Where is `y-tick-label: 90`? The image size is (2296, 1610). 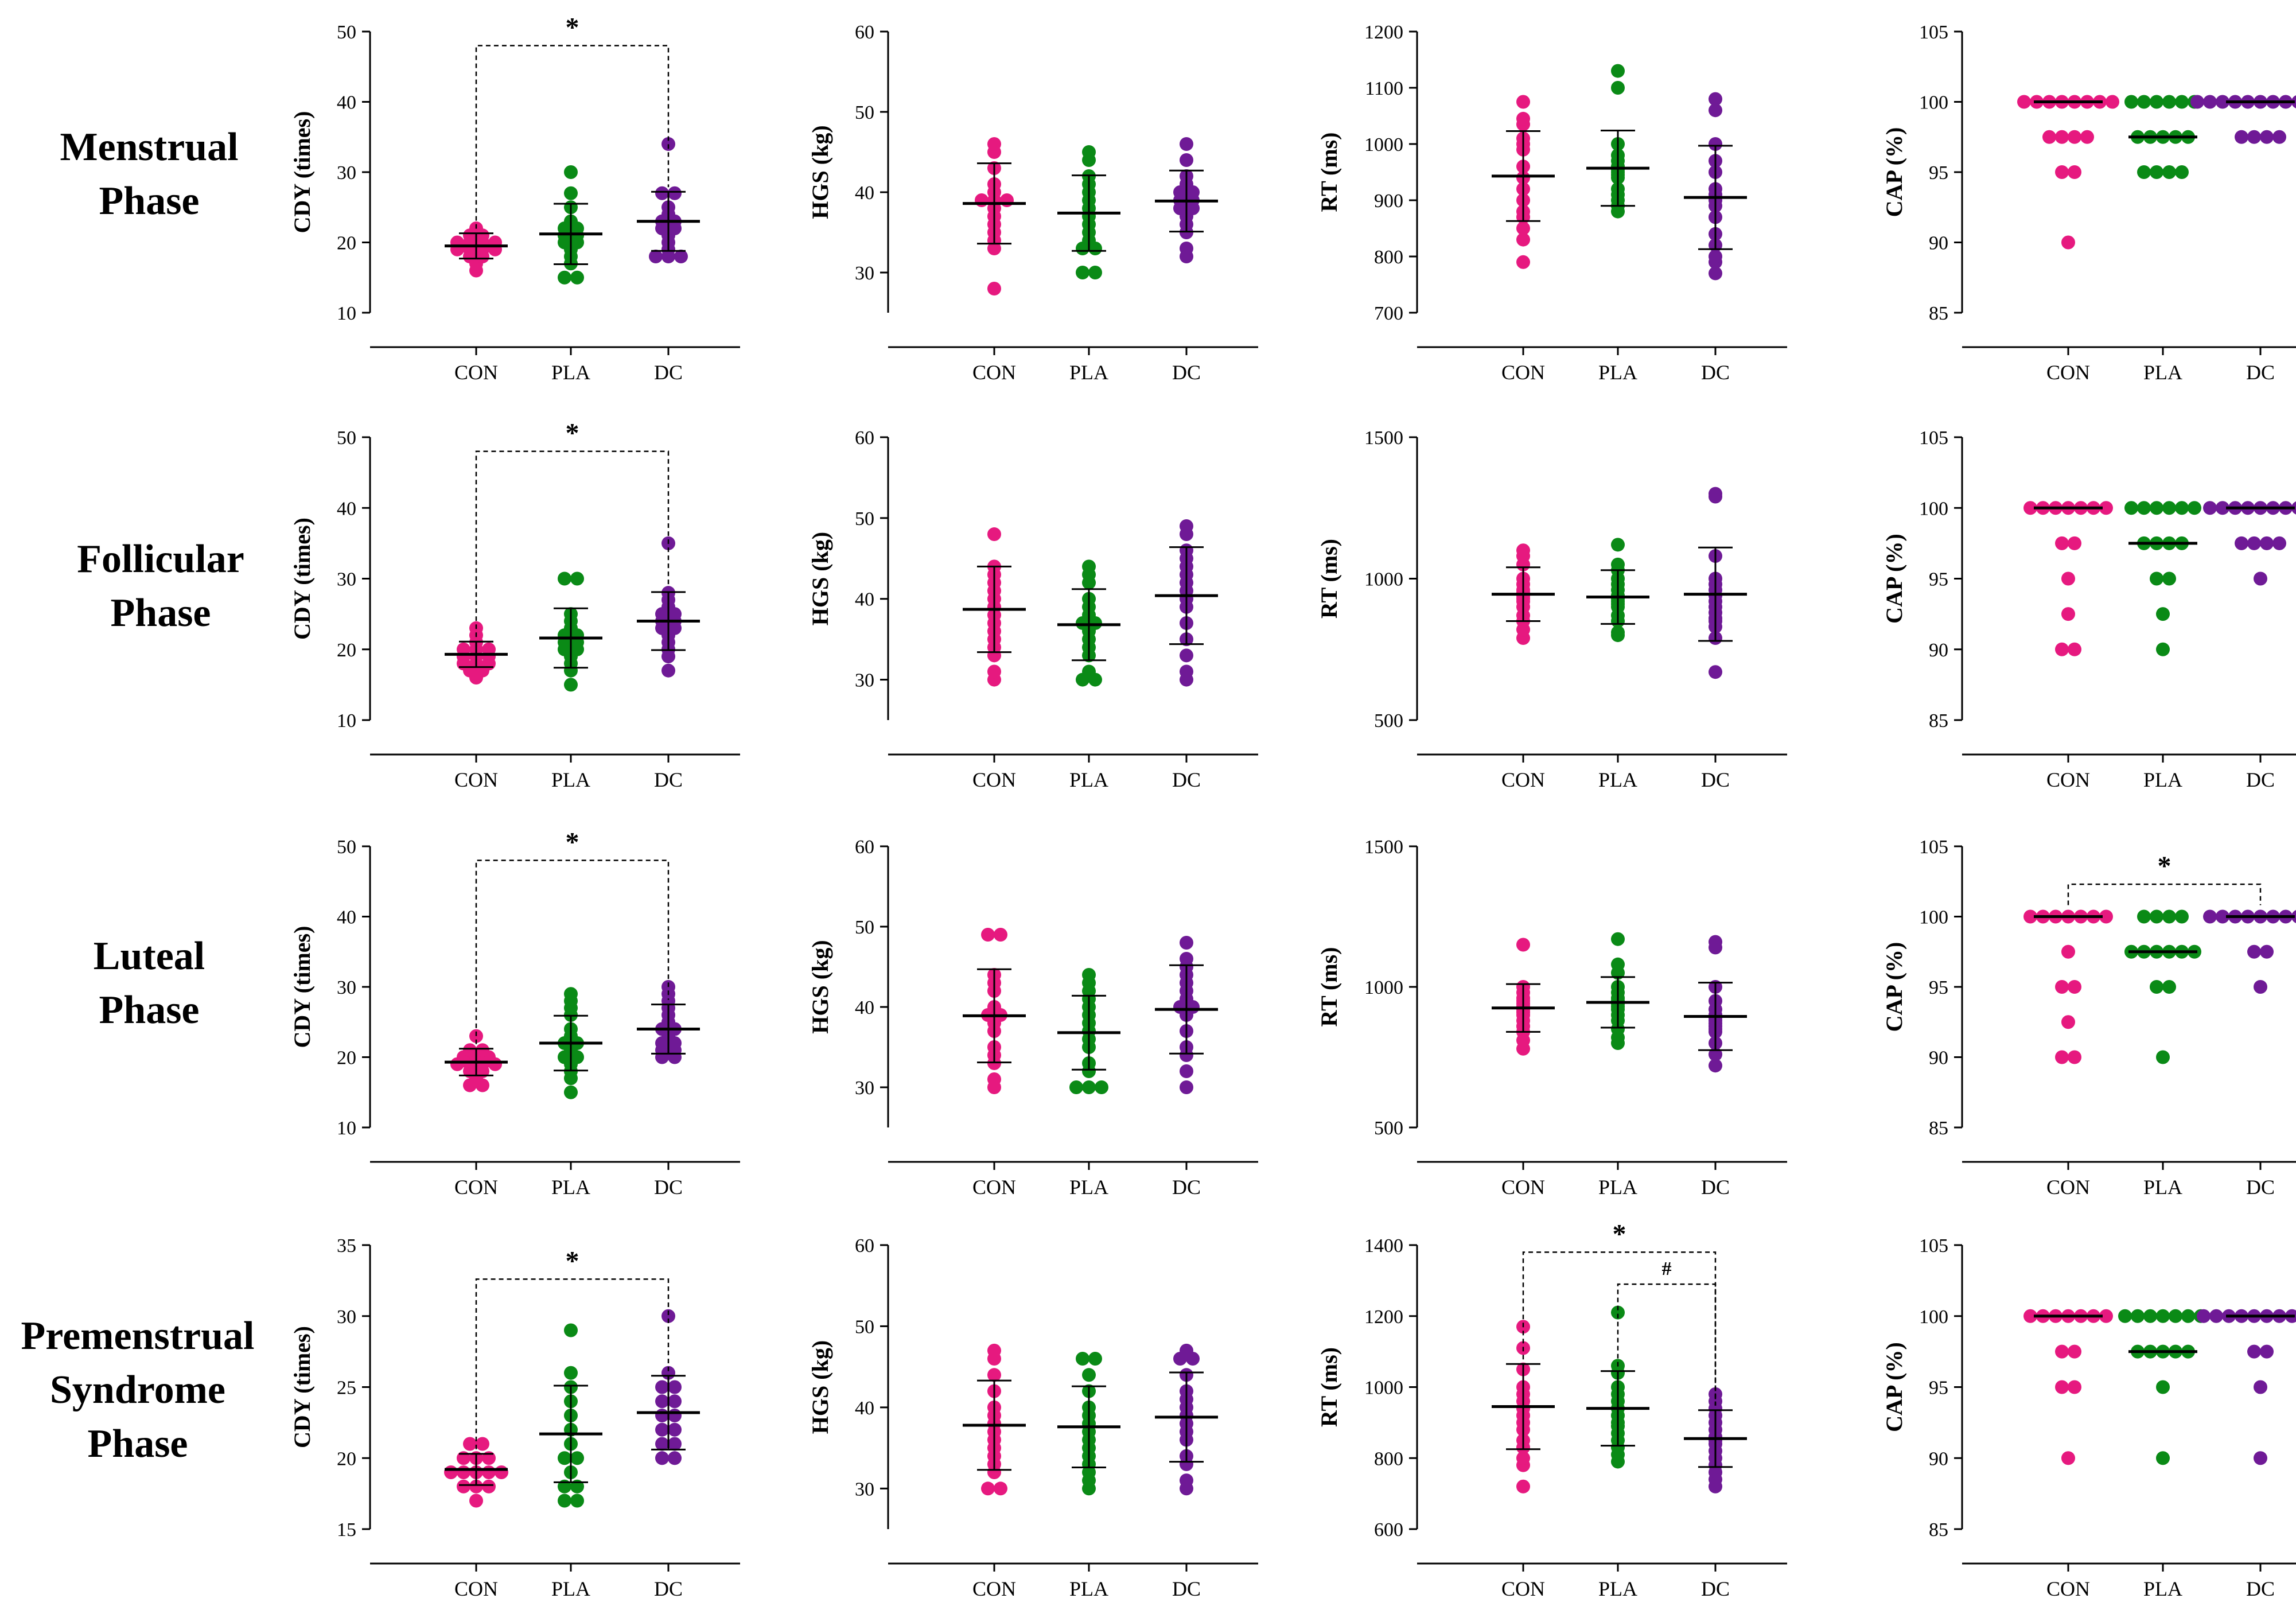
y-tick-label: 90 is located at coordinates (1938, 243).